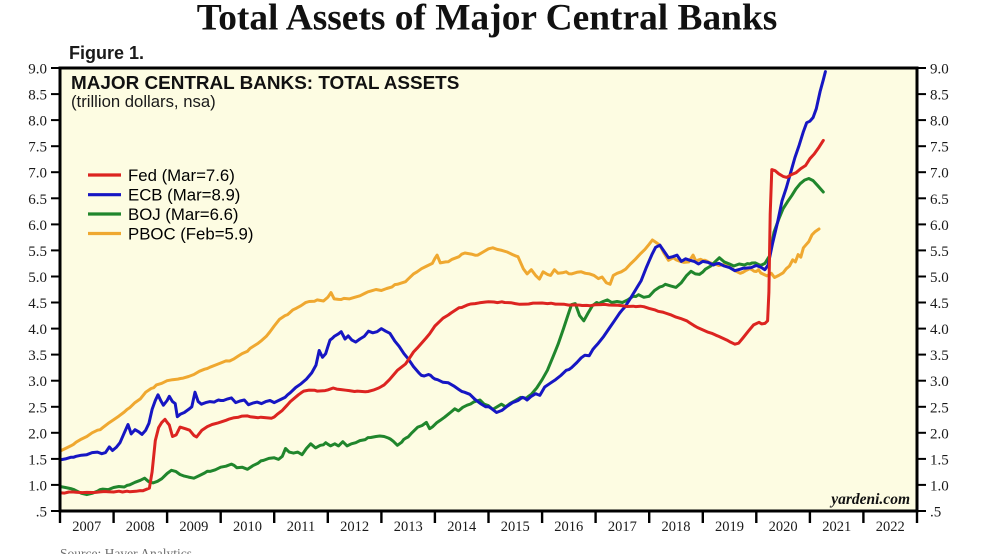 The width and height of the screenshot is (985, 554). Describe the element at coordinates (190, 234) in the screenshot. I see `svg-text: PBOC (Feb=5.9)` at that location.